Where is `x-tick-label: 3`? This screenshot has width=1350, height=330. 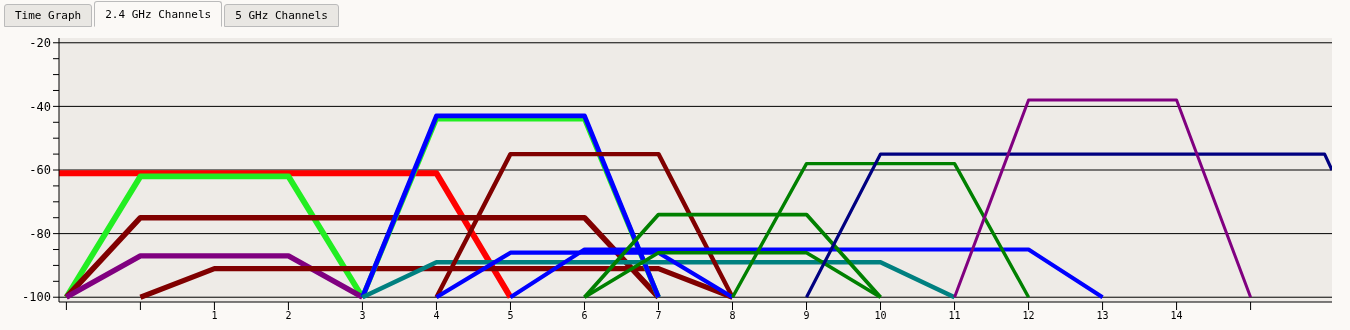 x-tick-label: 3 is located at coordinates (362, 316).